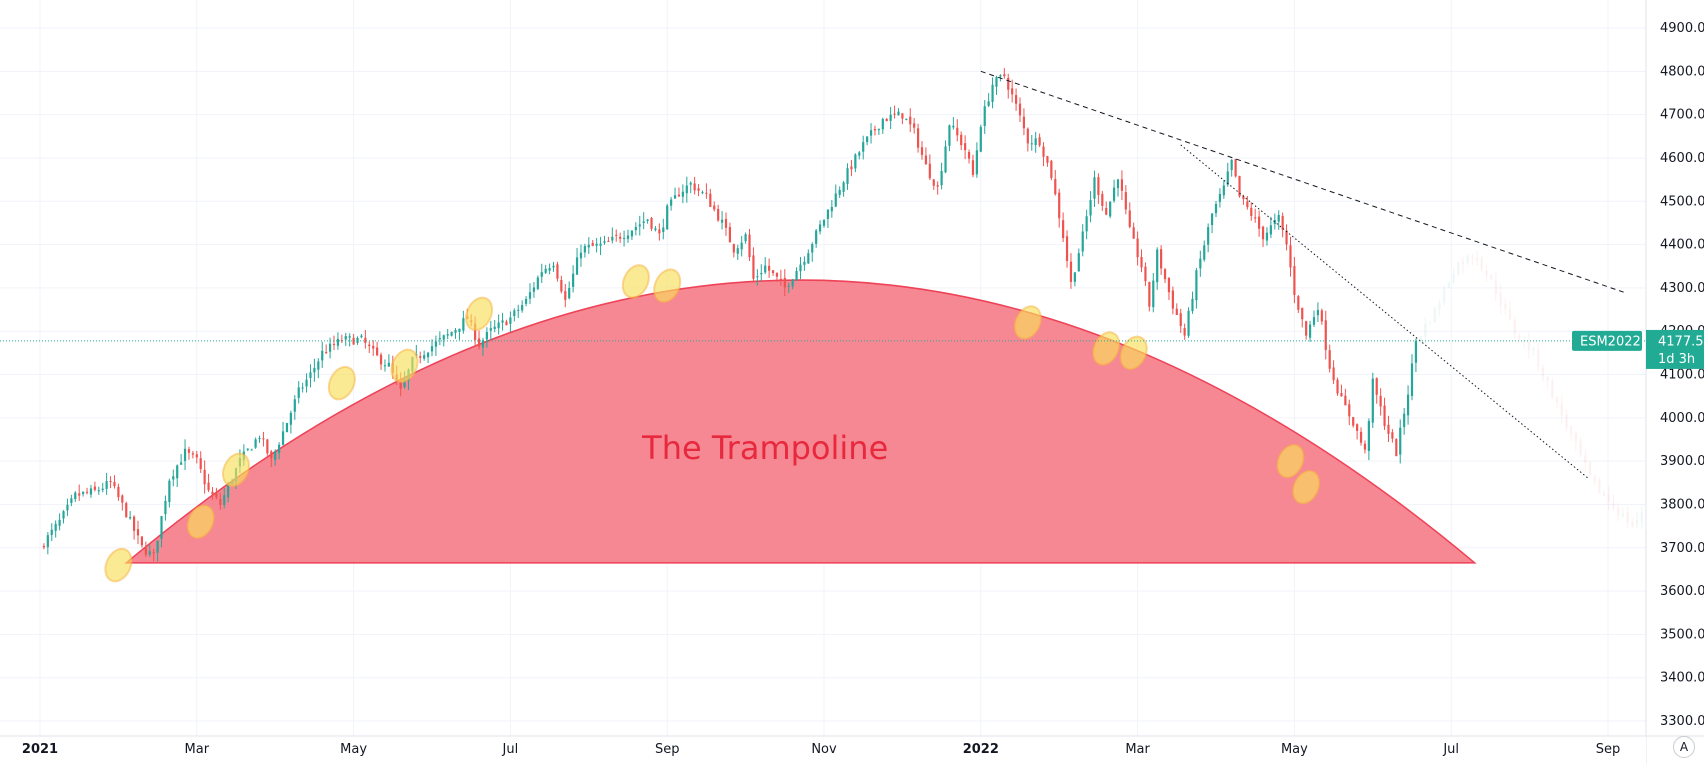  I want to click on last-price-label: 4177.5, so click(1681, 341).